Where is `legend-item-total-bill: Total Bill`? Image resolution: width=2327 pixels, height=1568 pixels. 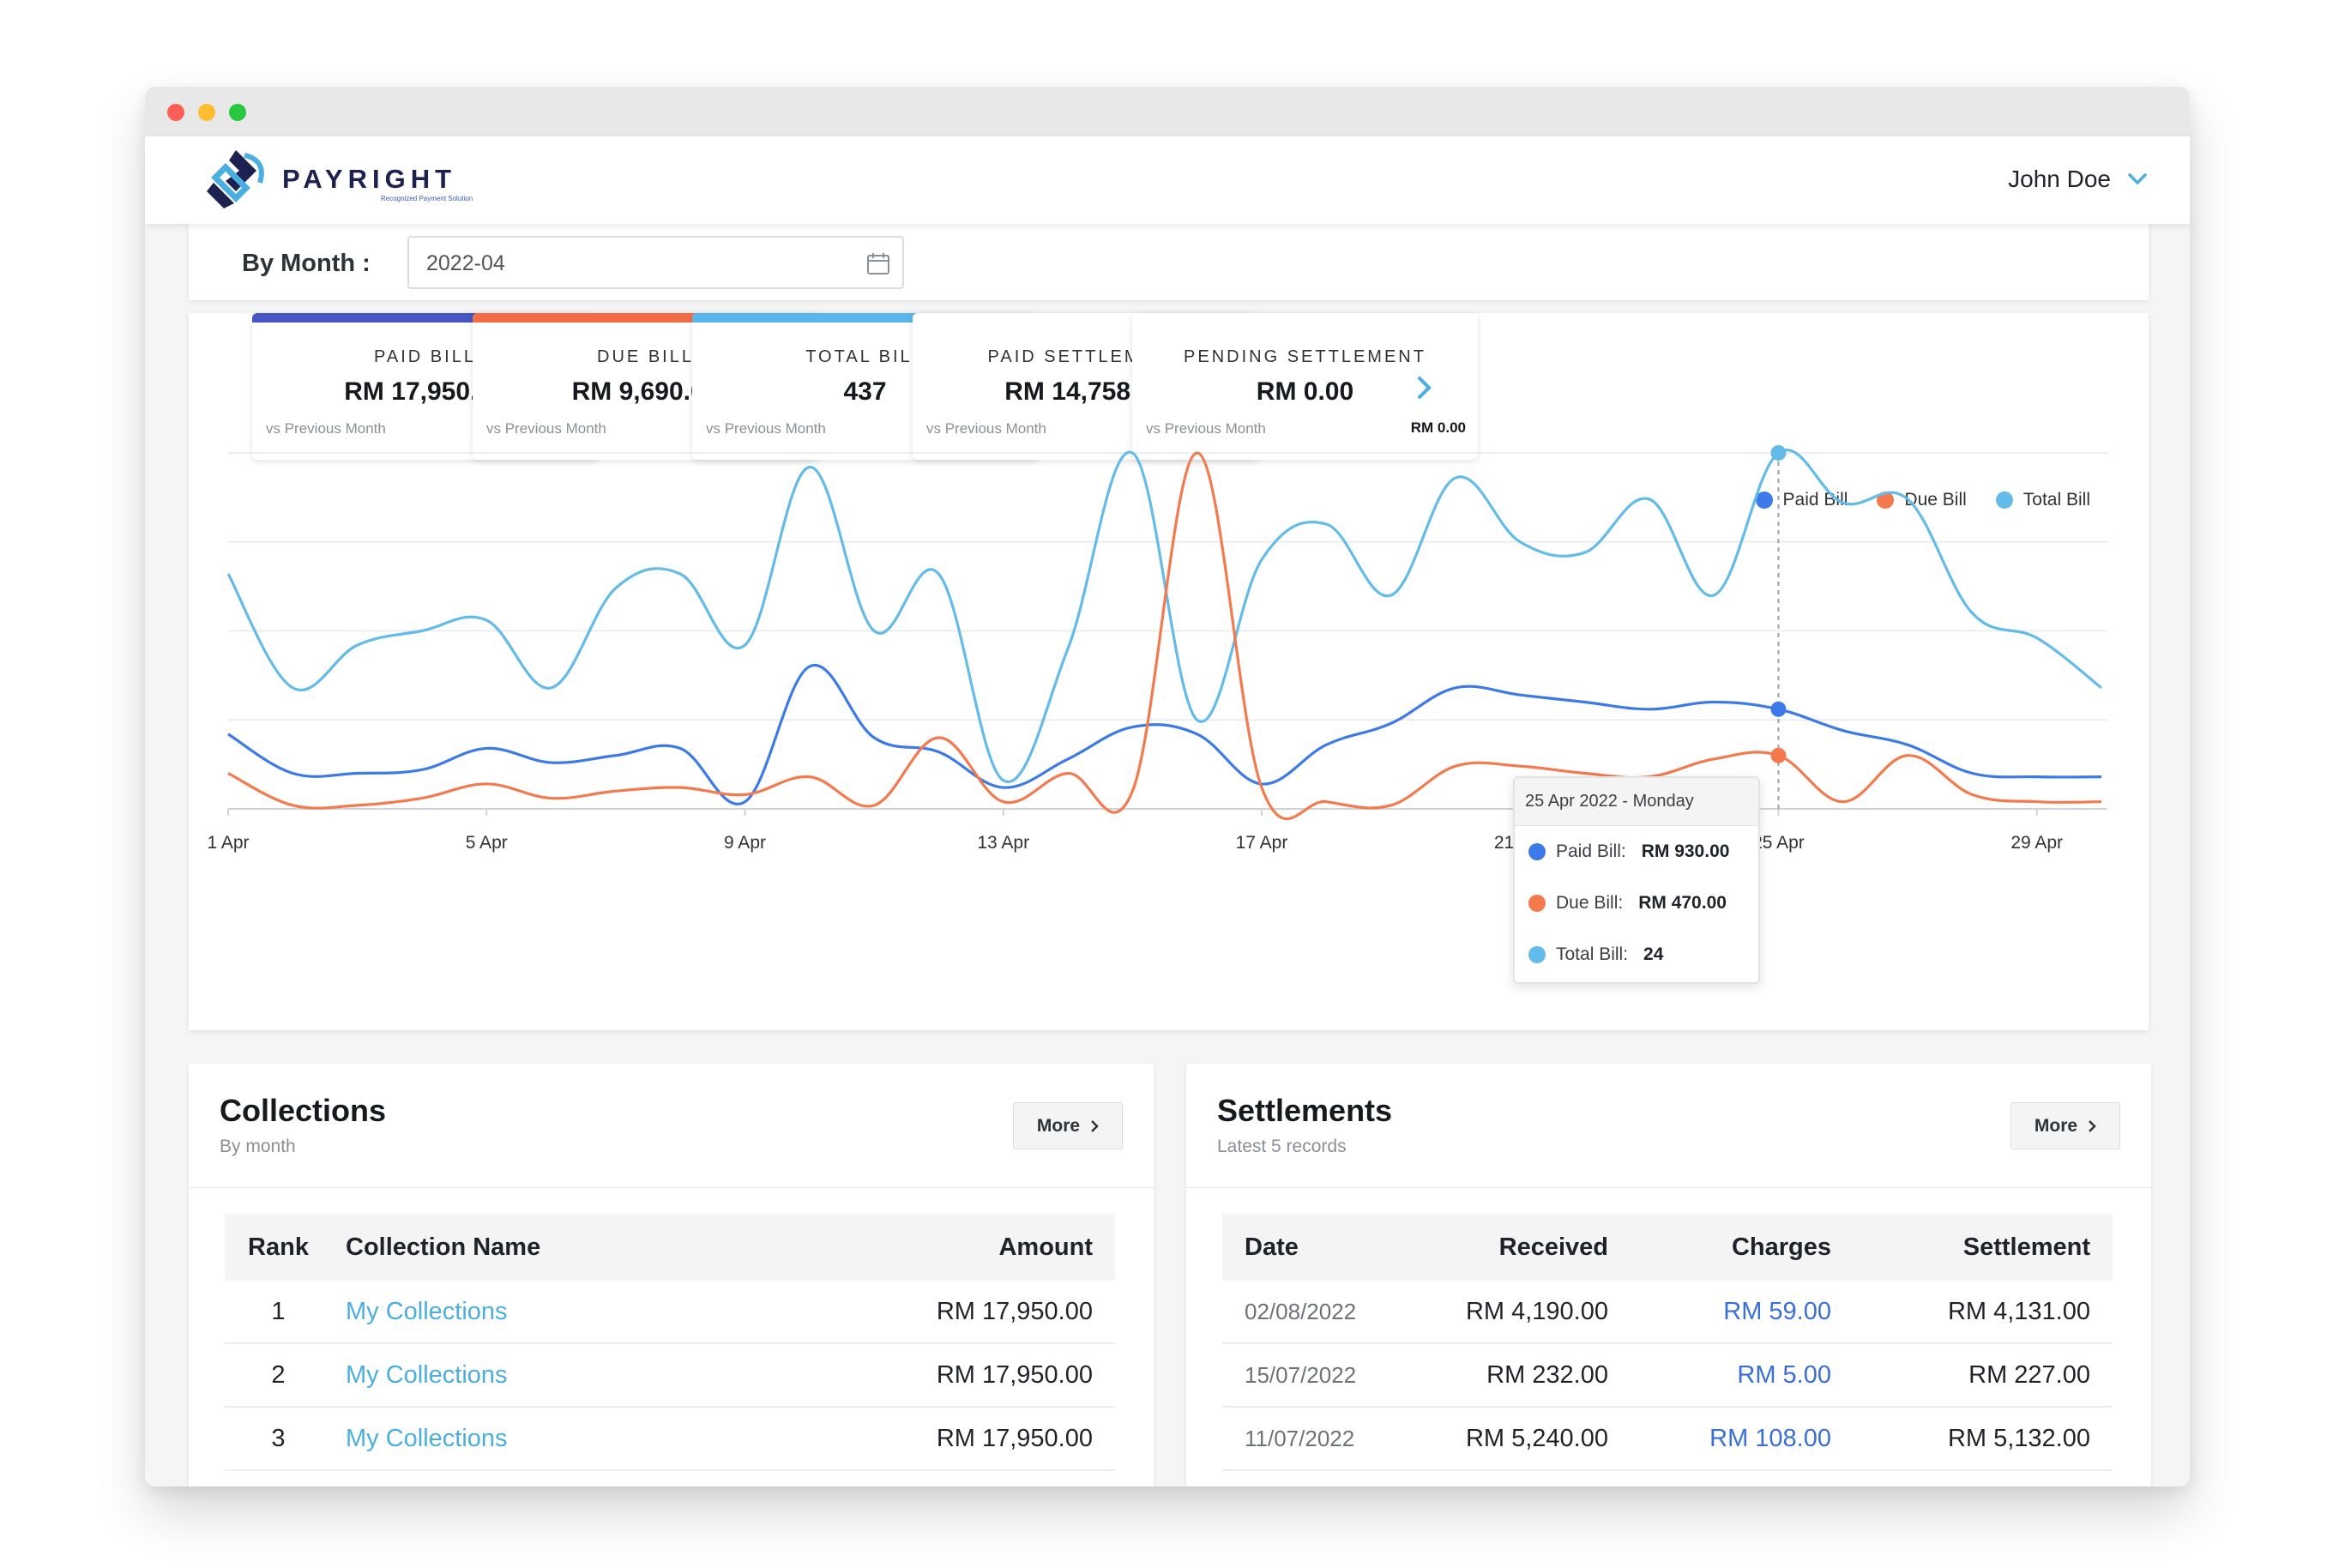 legend-item-total-bill: Total Bill is located at coordinates (2043, 500).